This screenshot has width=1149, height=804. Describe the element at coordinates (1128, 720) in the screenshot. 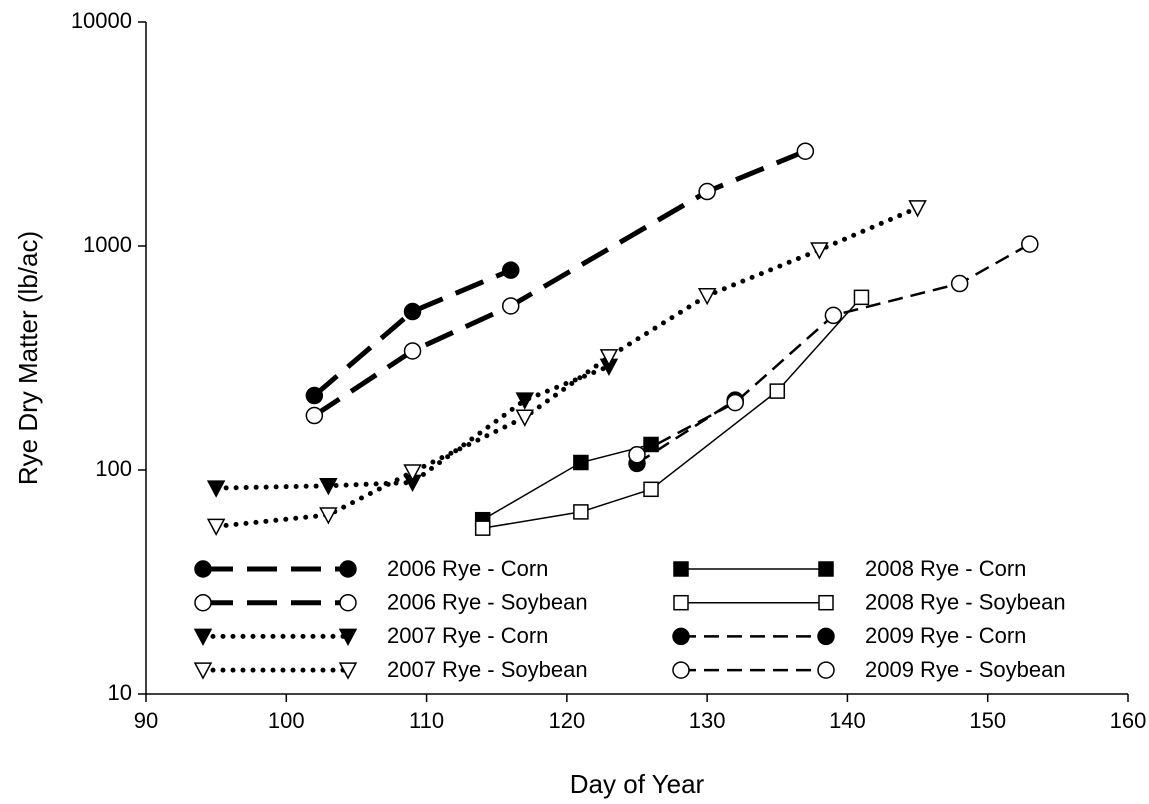

I see `x-tick-label: 160` at that location.